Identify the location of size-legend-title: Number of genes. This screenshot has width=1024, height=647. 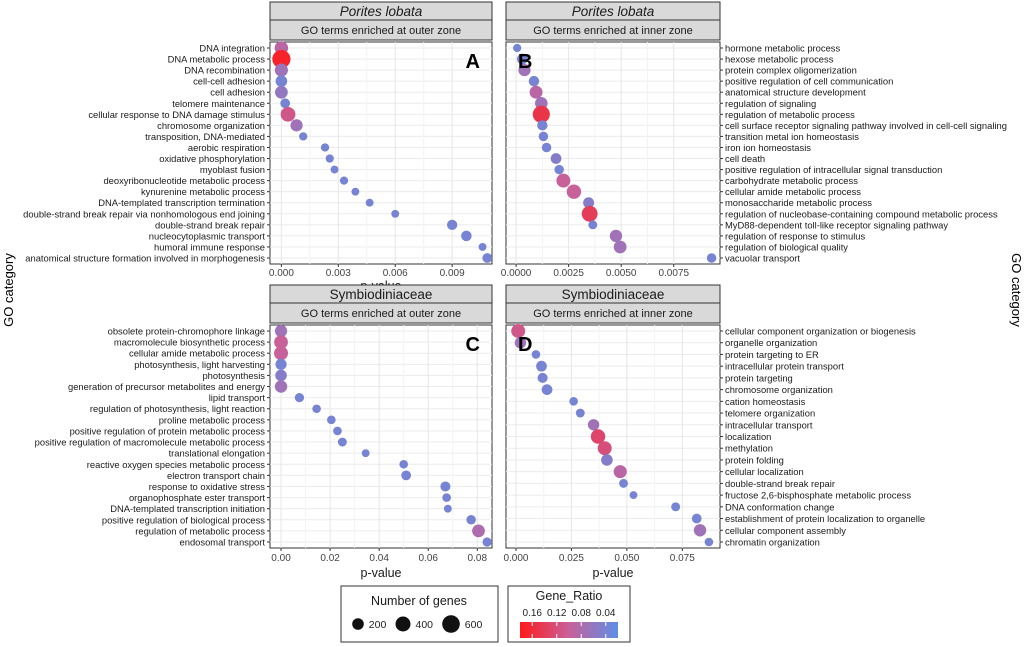
(419, 601).